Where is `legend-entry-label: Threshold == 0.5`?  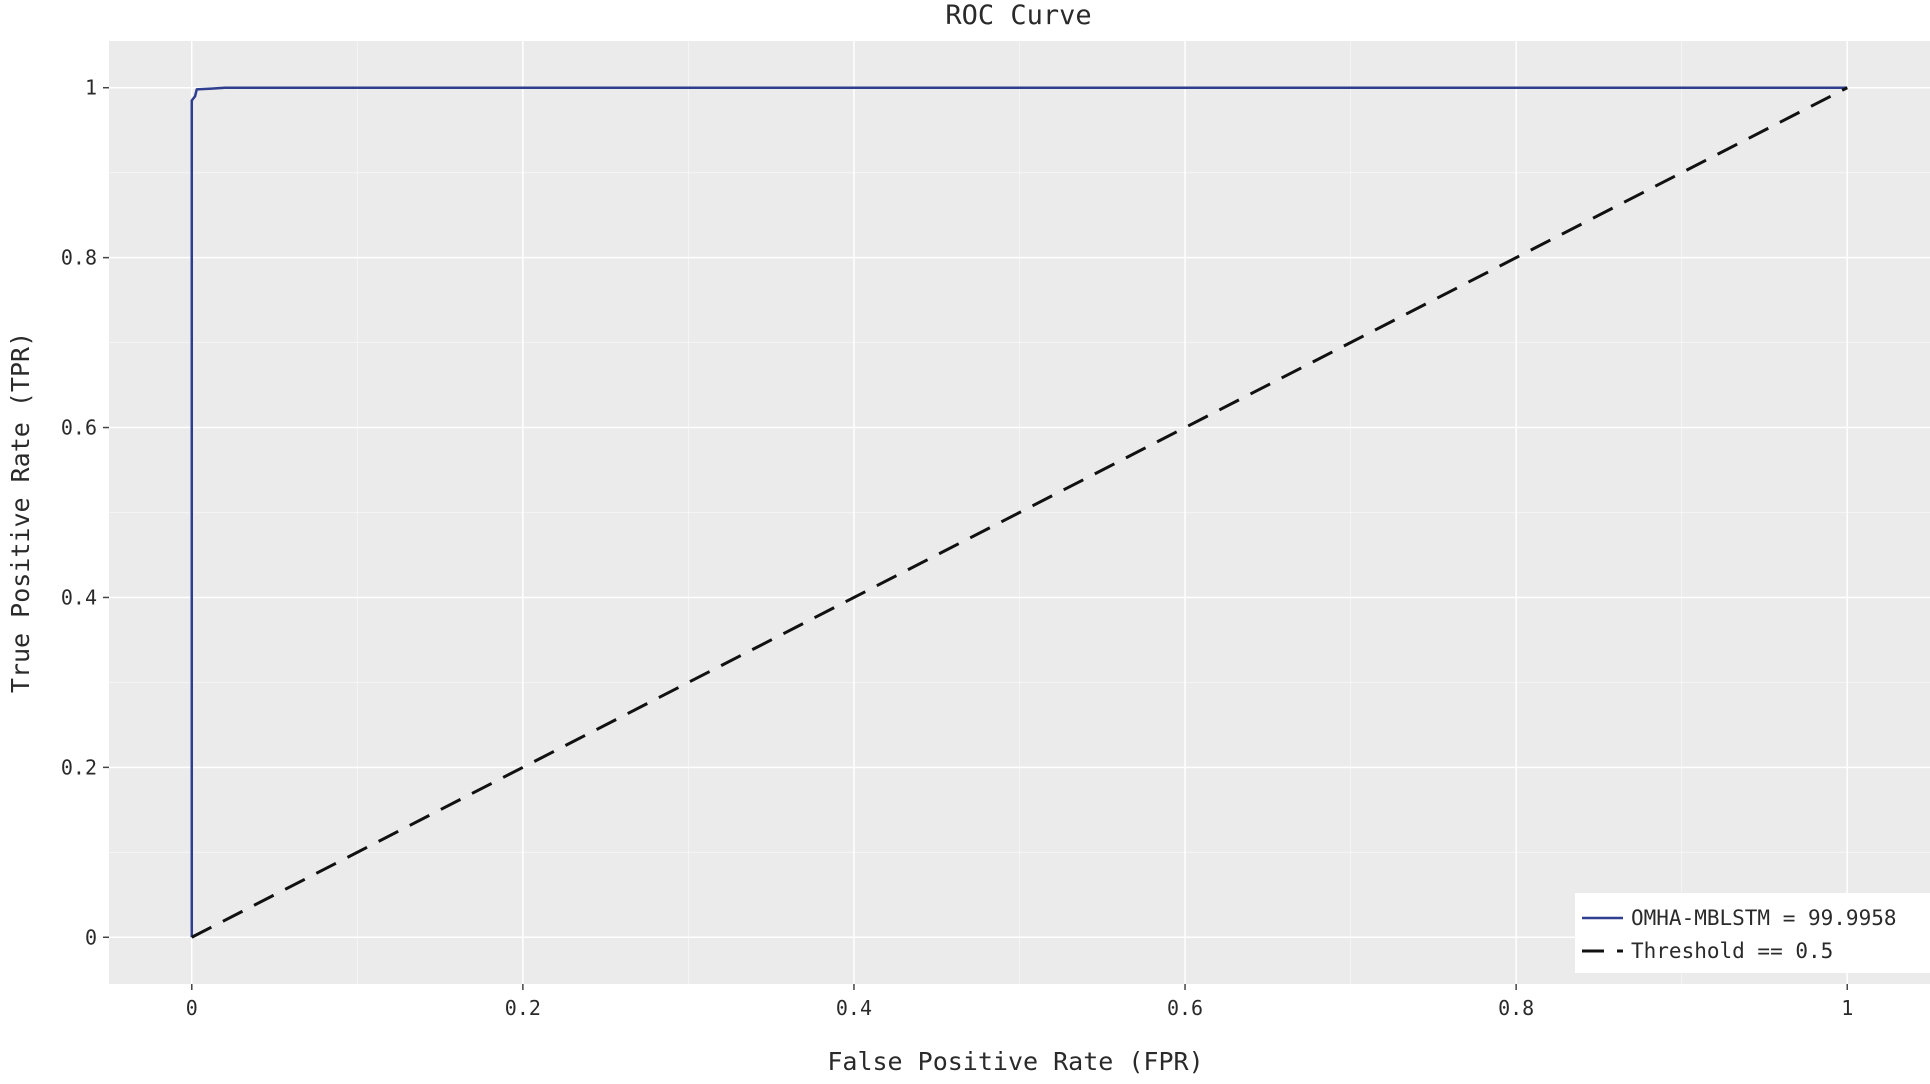
legend-entry-label: Threshold == 0.5 is located at coordinates (1732, 951).